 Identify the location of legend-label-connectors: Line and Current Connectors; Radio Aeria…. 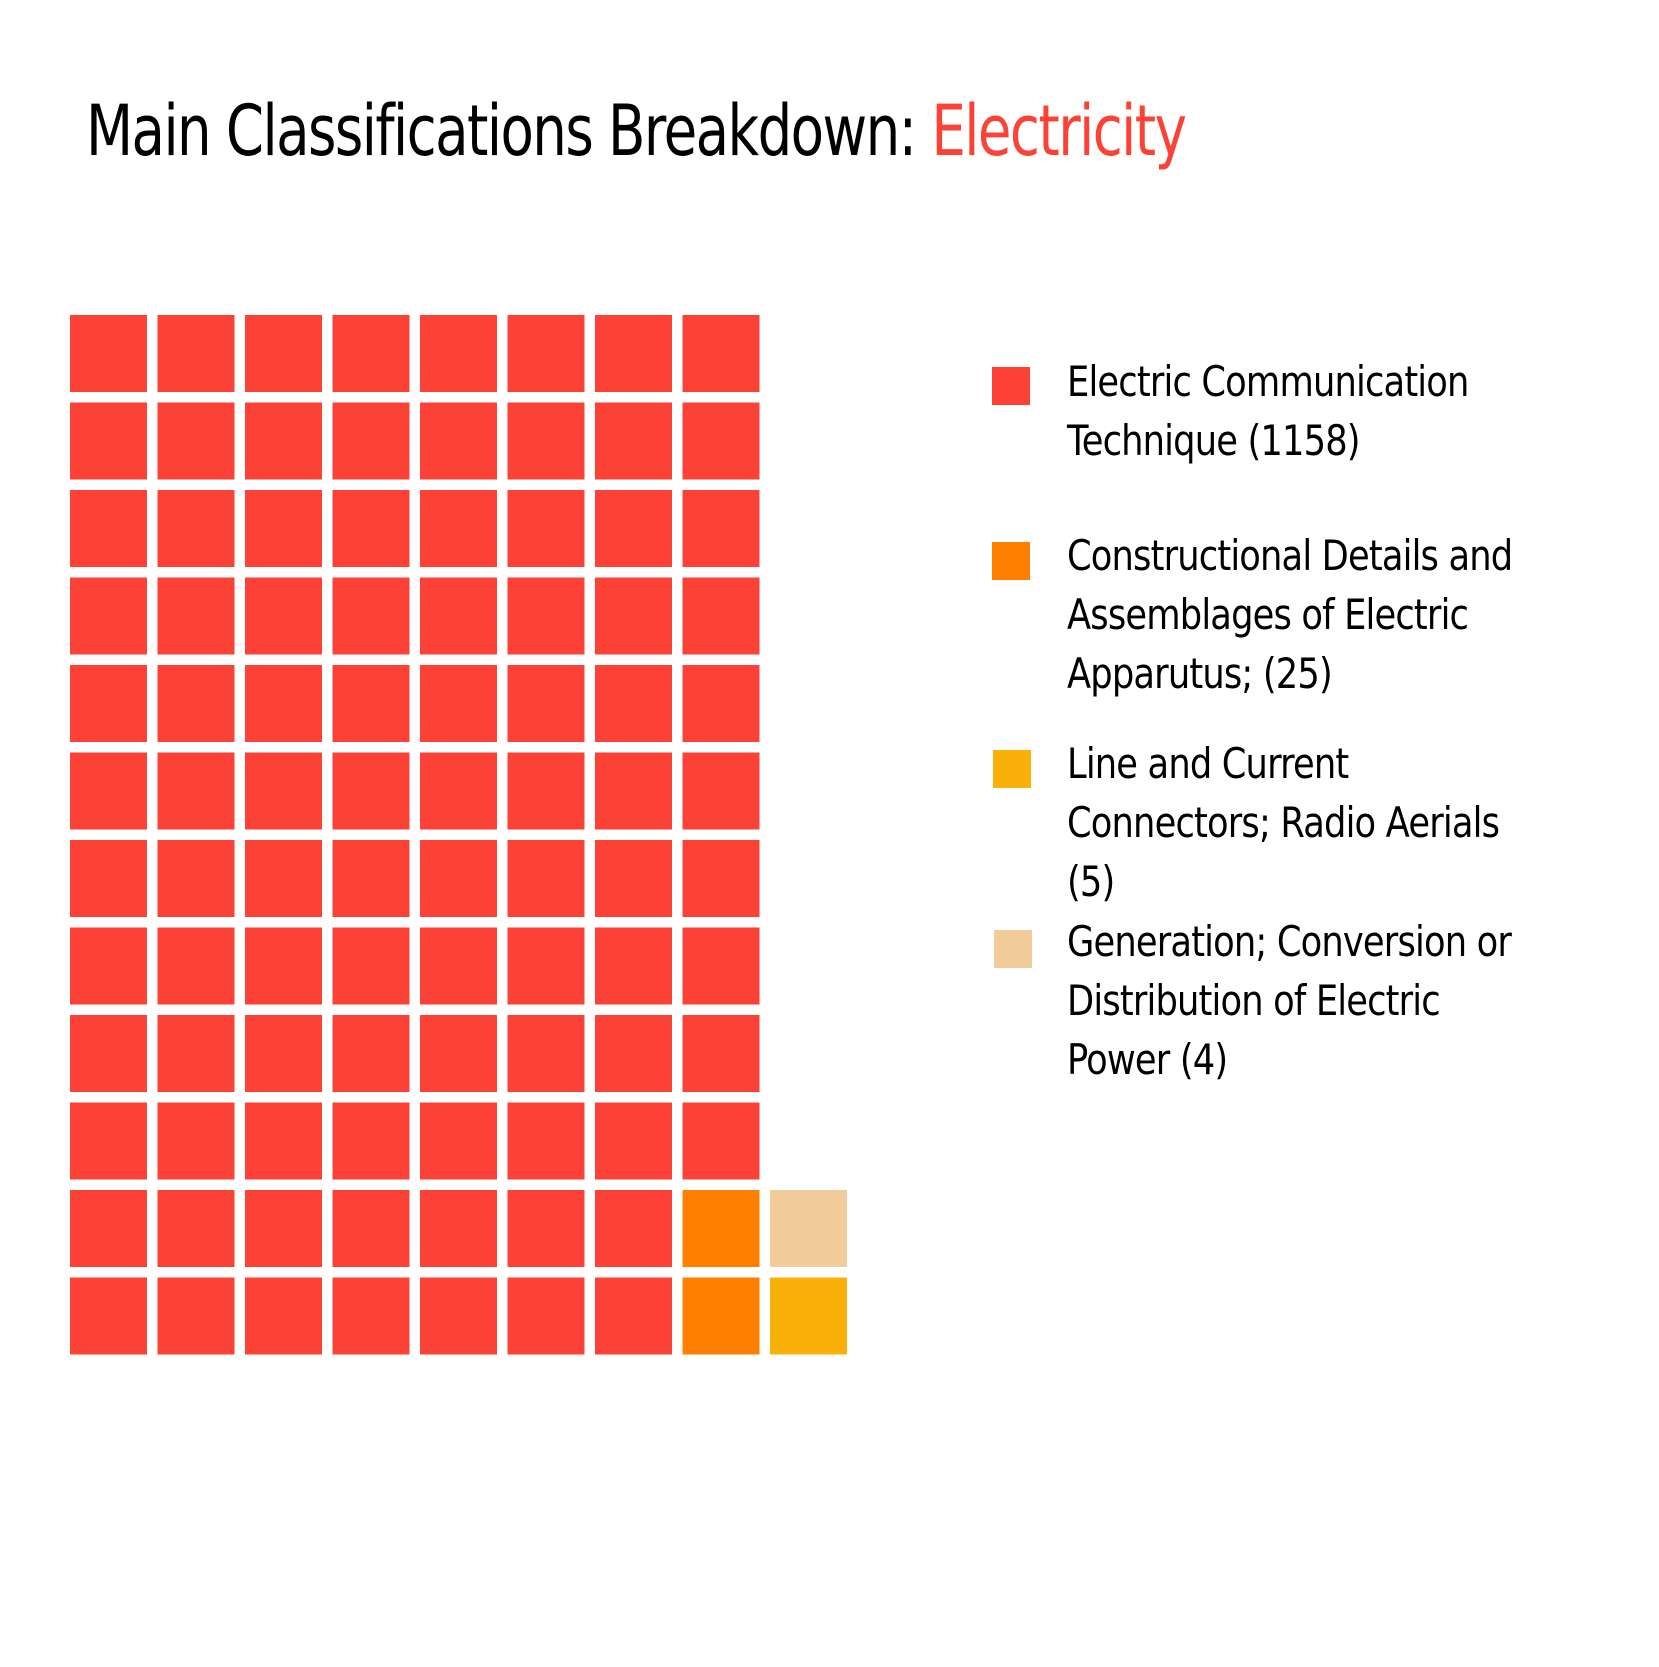
(1294, 822).